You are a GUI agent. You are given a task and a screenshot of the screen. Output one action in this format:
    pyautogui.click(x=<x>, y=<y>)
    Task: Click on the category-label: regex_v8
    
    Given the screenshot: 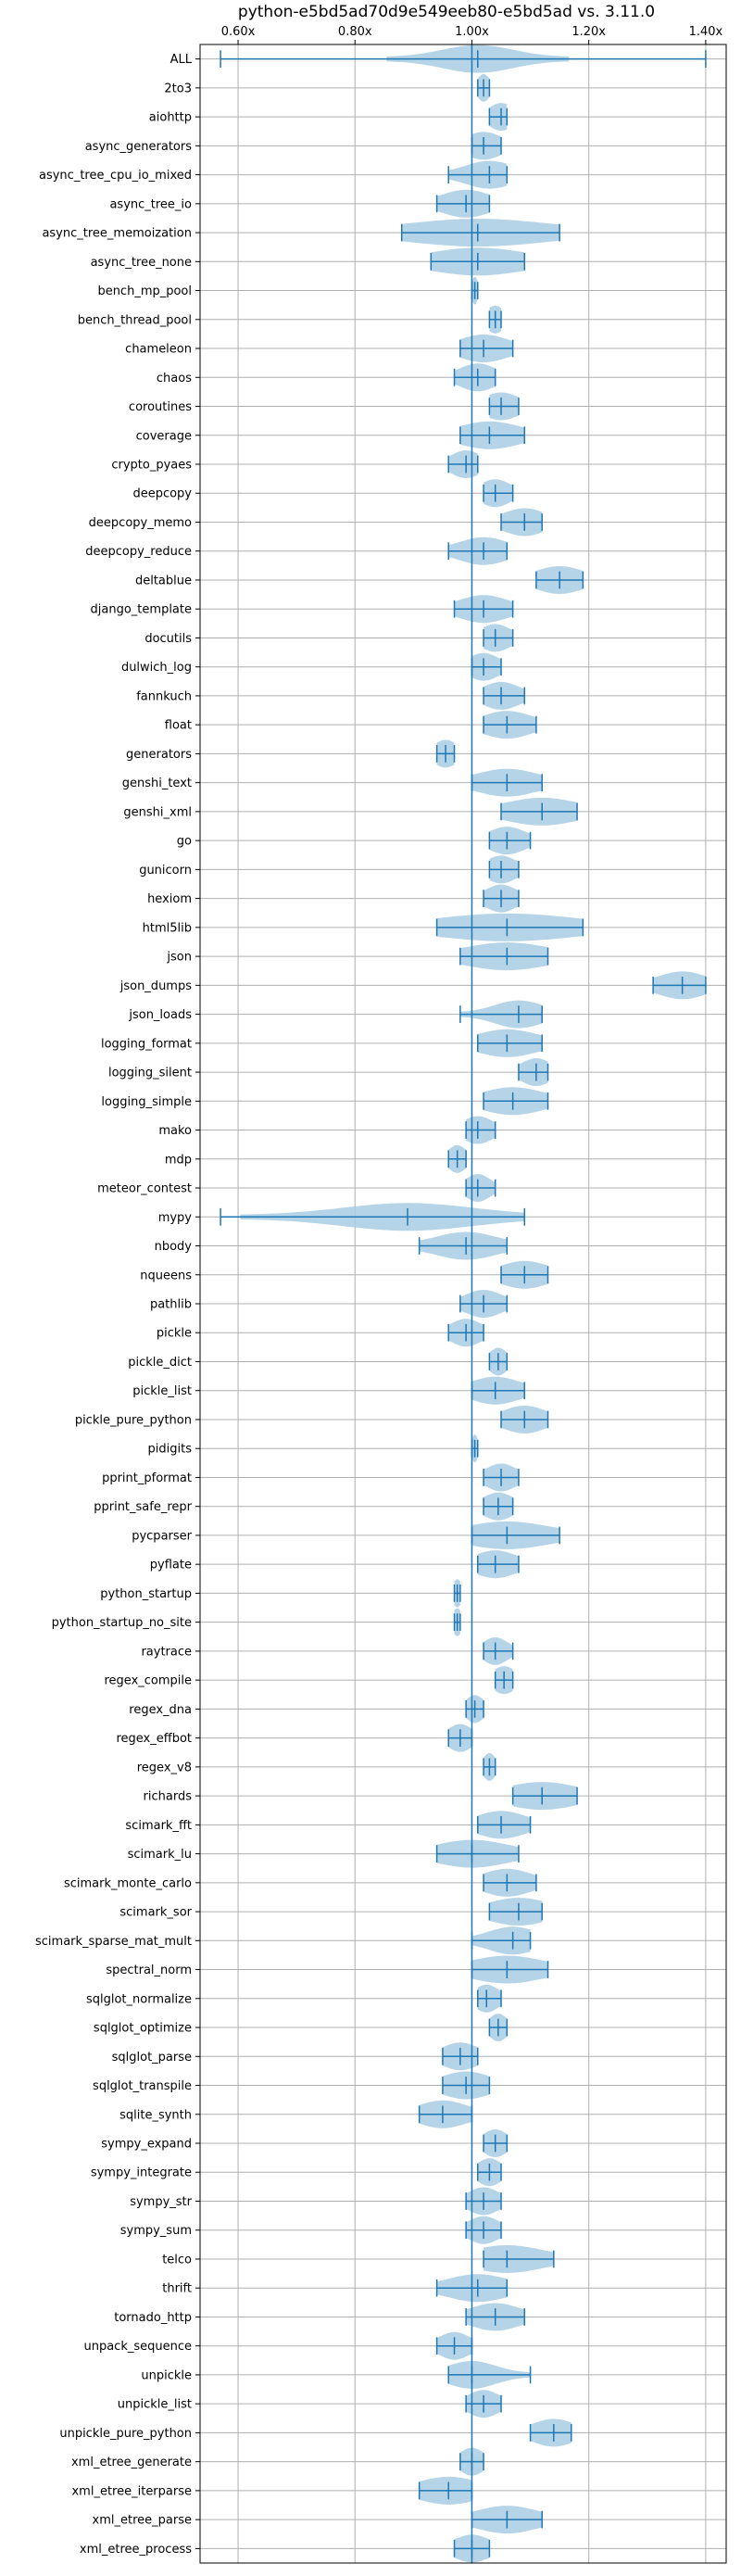 What is the action you would take?
    pyautogui.click(x=164, y=1768)
    